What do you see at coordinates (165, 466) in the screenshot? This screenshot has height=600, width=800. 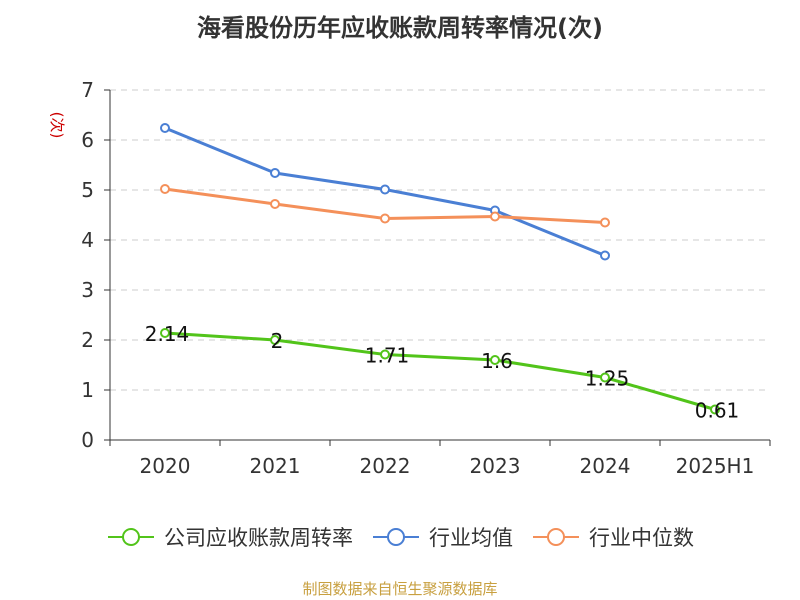 I see `x-tick-label: 2020` at bounding box center [165, 466].